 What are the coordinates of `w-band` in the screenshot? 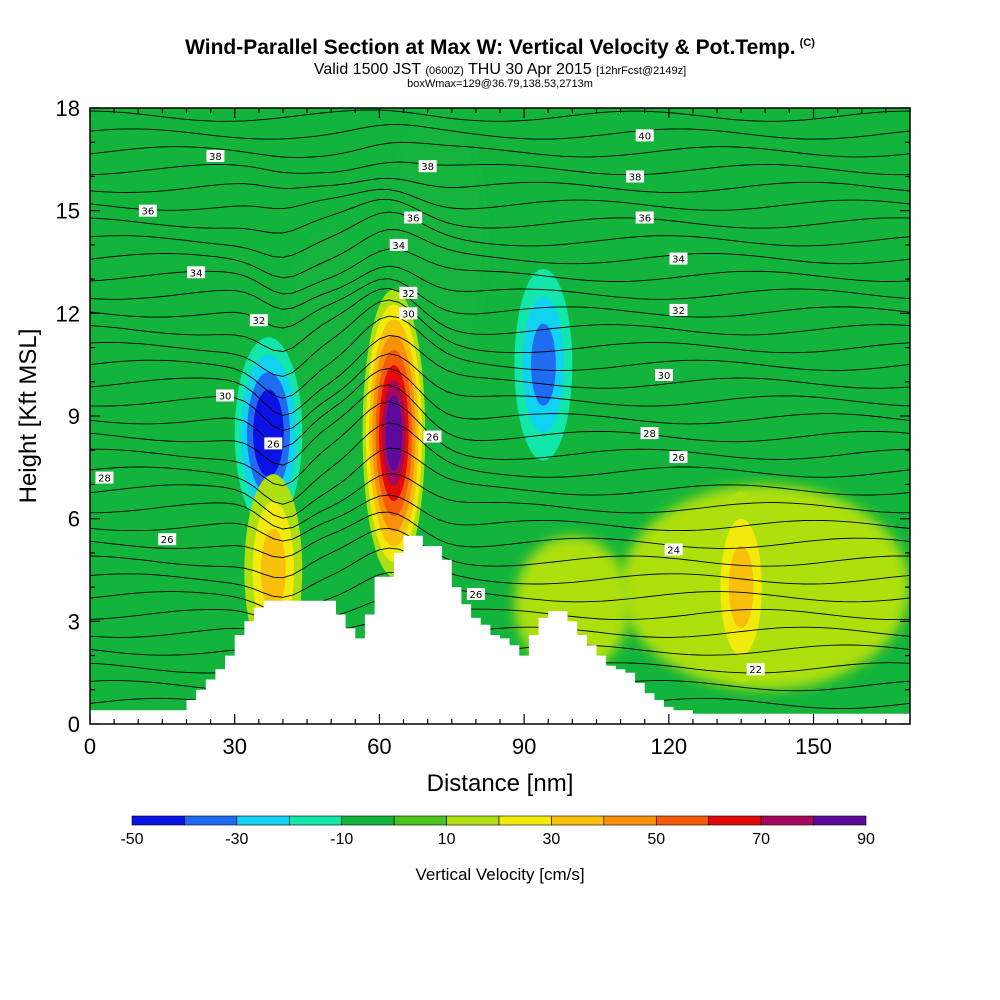 It's located at (331, 364).